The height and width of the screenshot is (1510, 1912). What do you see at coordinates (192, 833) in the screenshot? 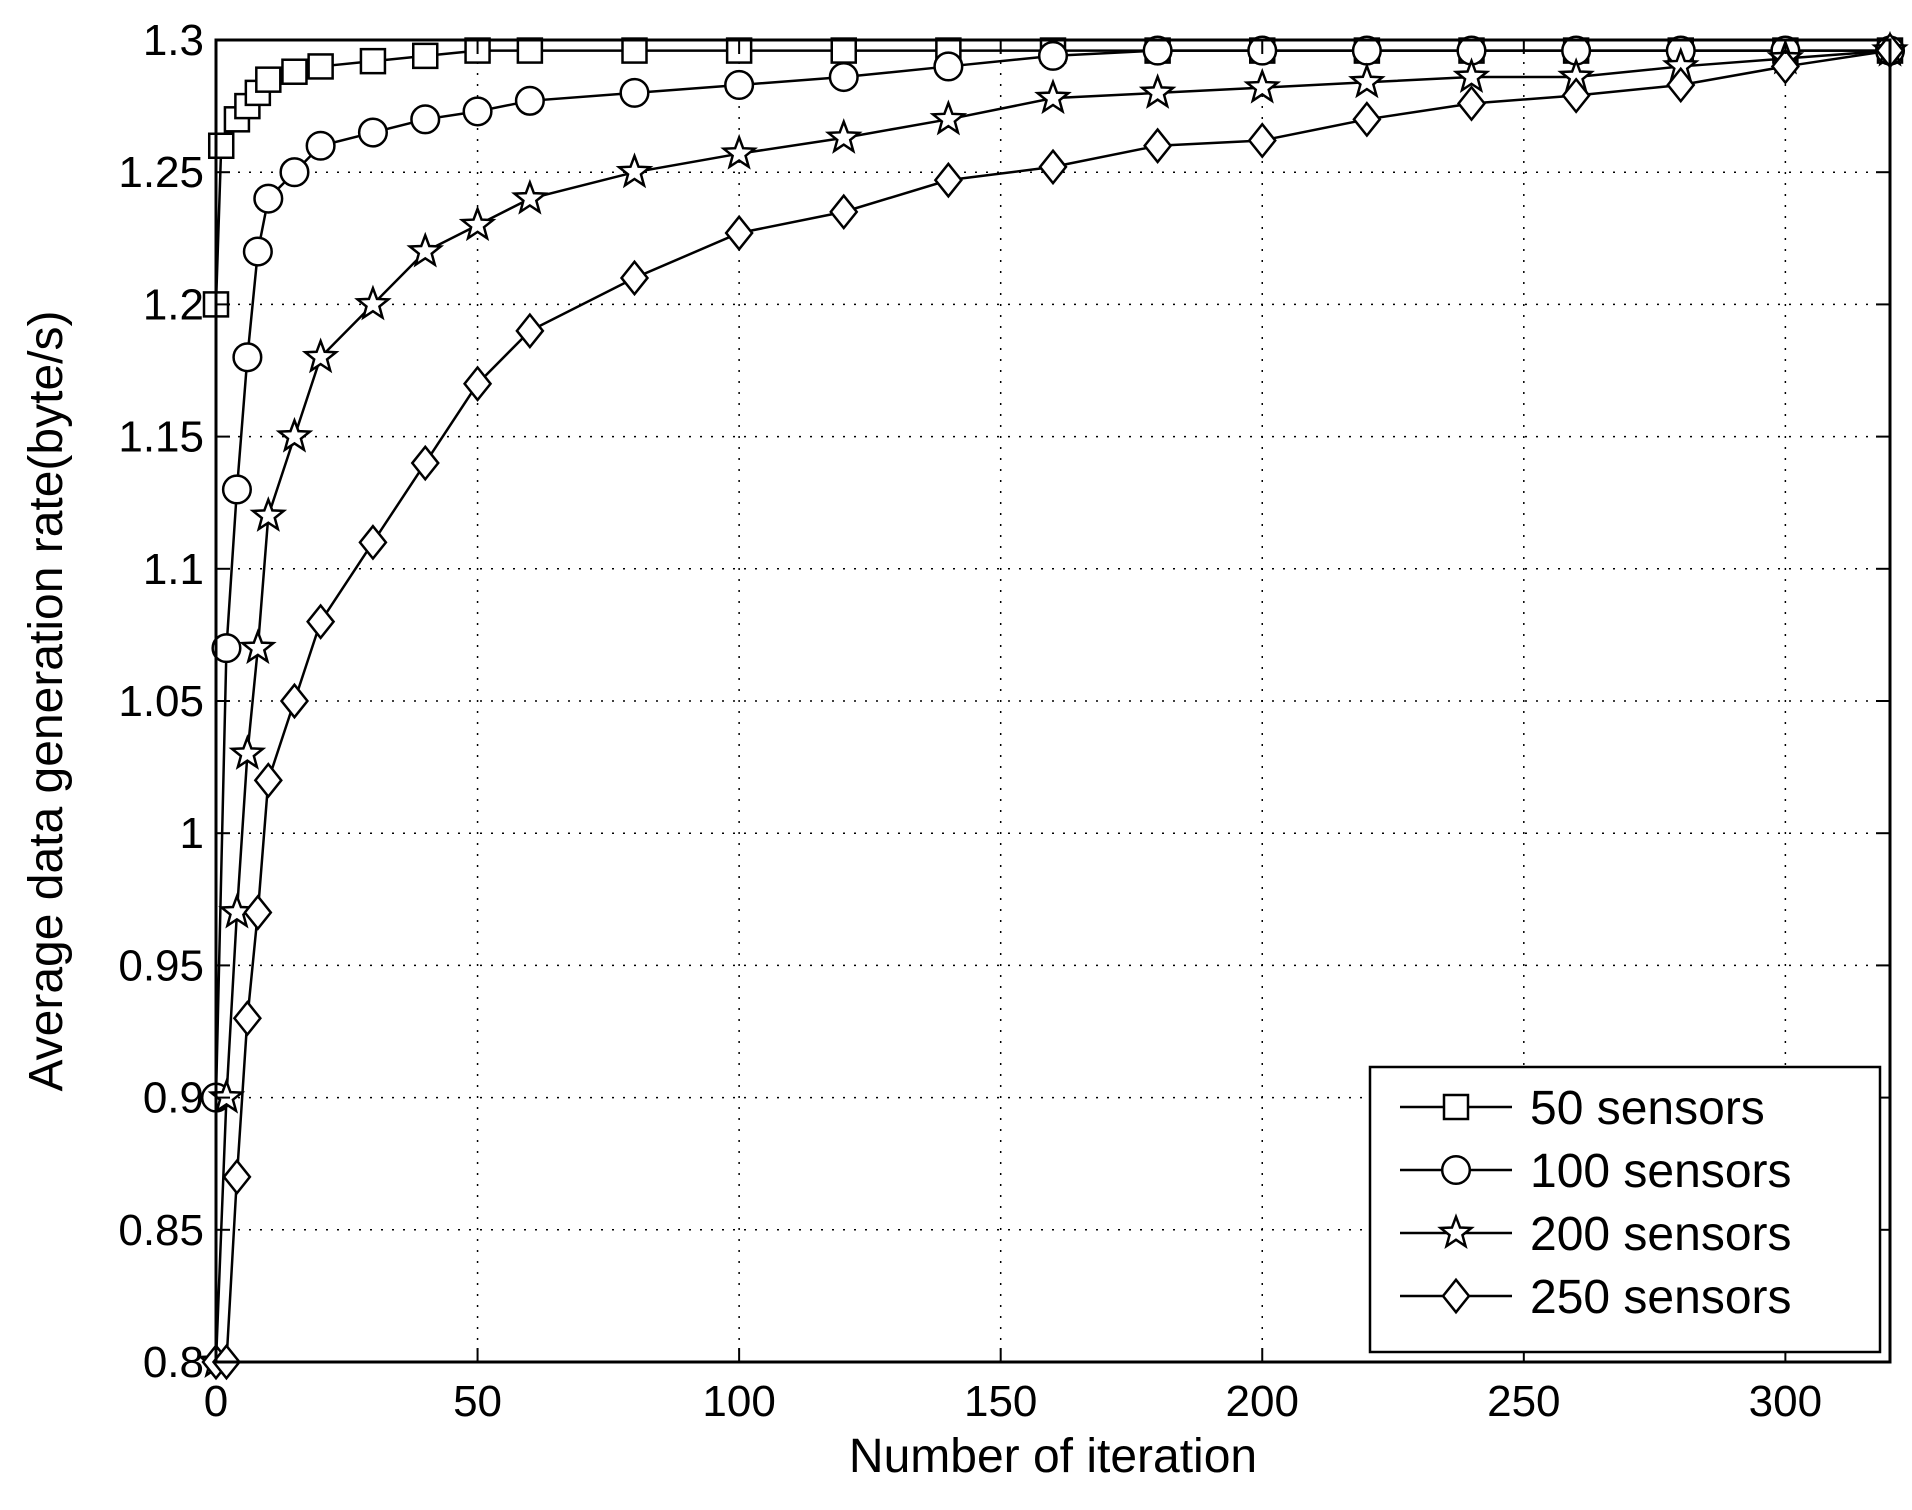
I see `y-tick-label: 1` at bounding box center [192, 833].